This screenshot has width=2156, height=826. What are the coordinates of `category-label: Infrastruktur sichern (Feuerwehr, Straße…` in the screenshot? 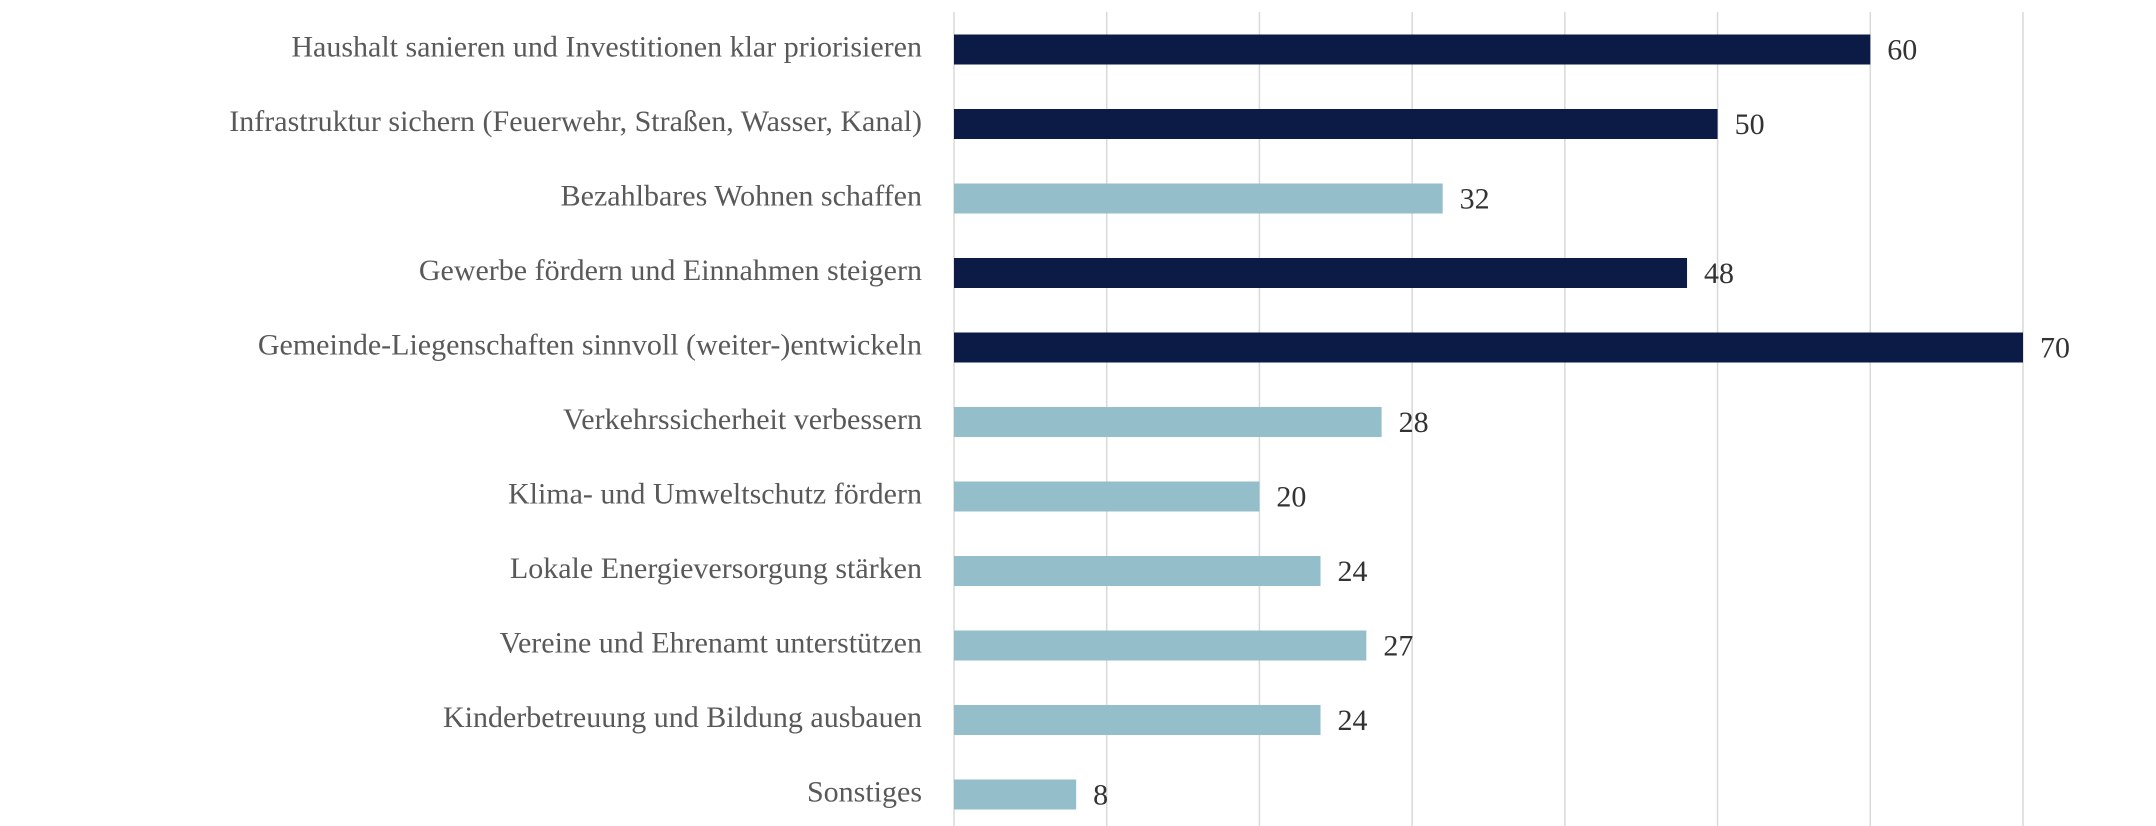 It's located at (575, 121).